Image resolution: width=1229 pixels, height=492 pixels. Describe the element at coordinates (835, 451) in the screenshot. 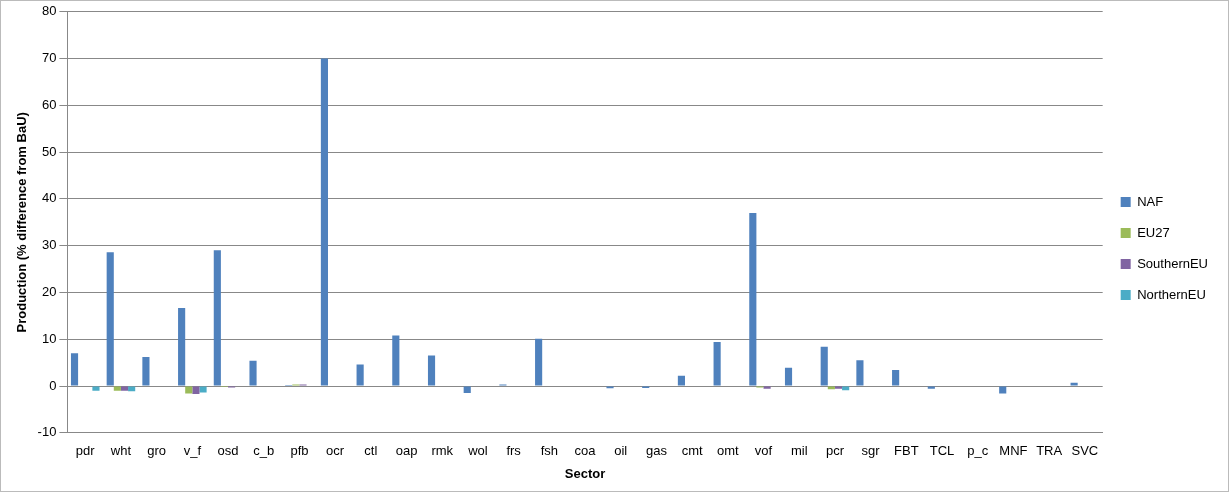

I see `x-tick-label: pcr` at that location.